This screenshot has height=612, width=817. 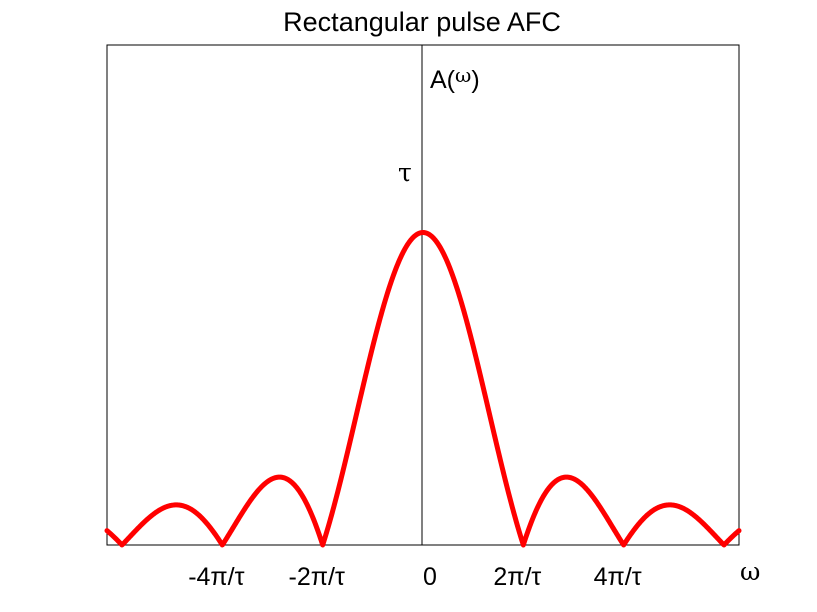 I want to click on x-tick-label: -2π/τ, so click(x=317, y=577).